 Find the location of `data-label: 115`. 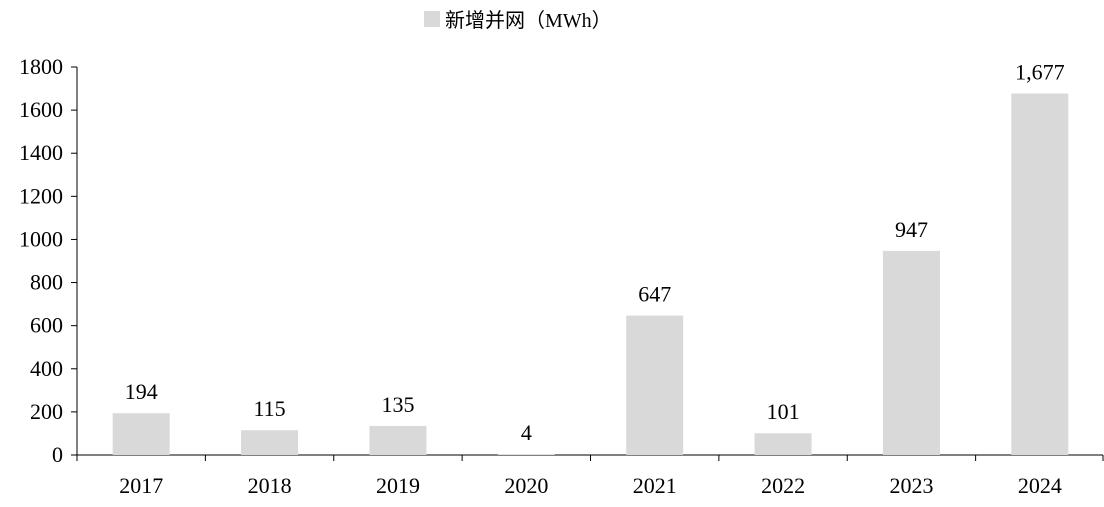

data-label: 115 is located at coordinates (269, 408).